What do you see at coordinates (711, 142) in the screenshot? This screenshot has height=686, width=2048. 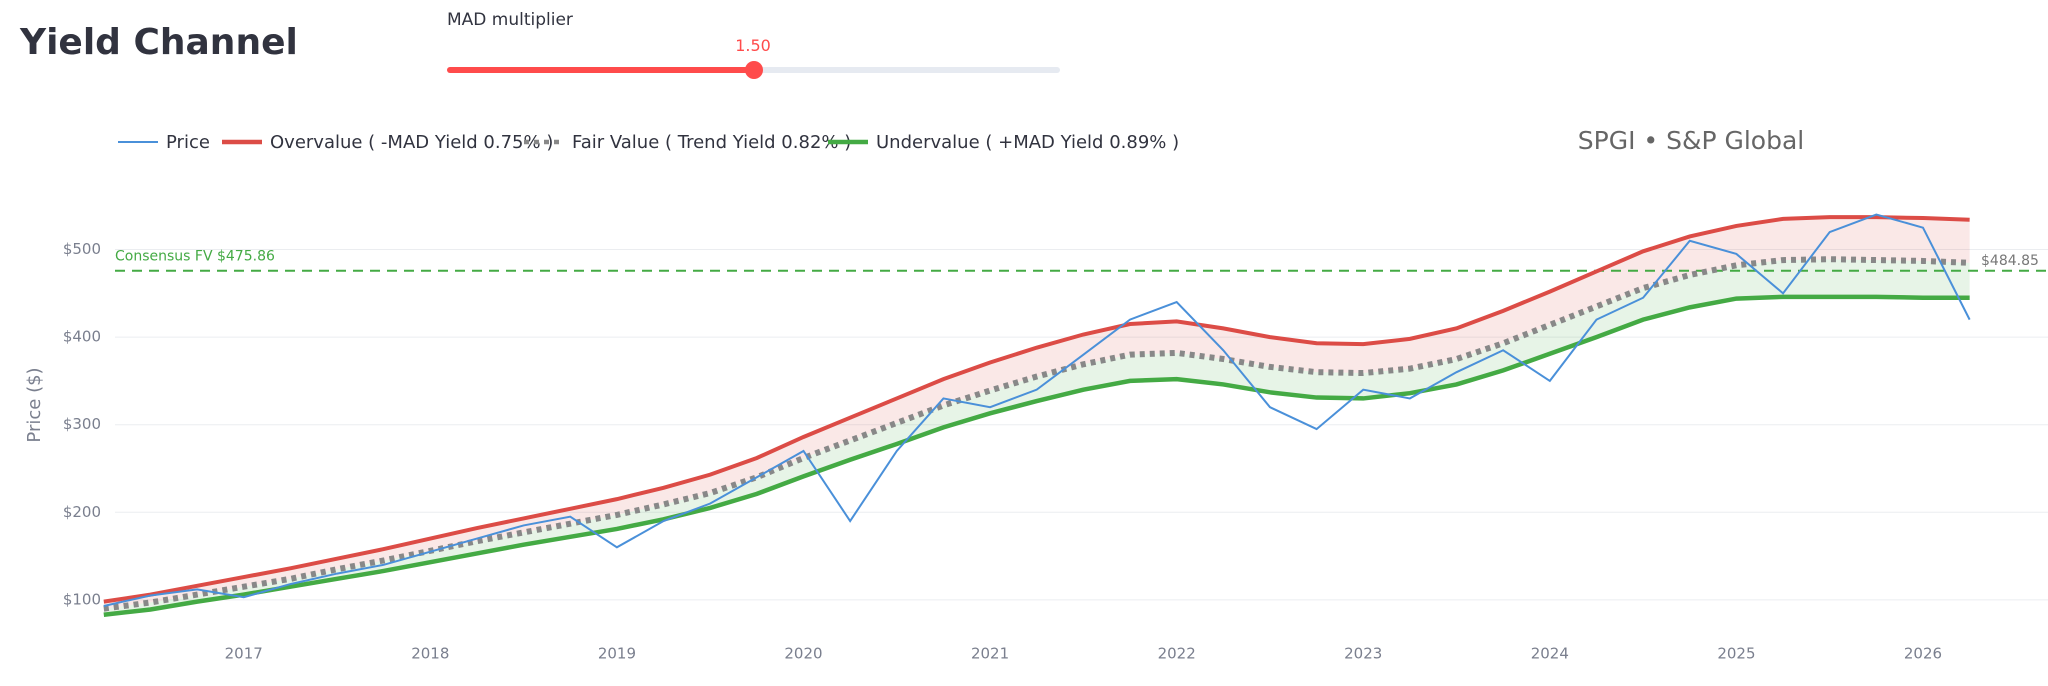 I see `legend-label: Fair Value ( Trend Yield 0.82% )` at bounding box center [711, 142].